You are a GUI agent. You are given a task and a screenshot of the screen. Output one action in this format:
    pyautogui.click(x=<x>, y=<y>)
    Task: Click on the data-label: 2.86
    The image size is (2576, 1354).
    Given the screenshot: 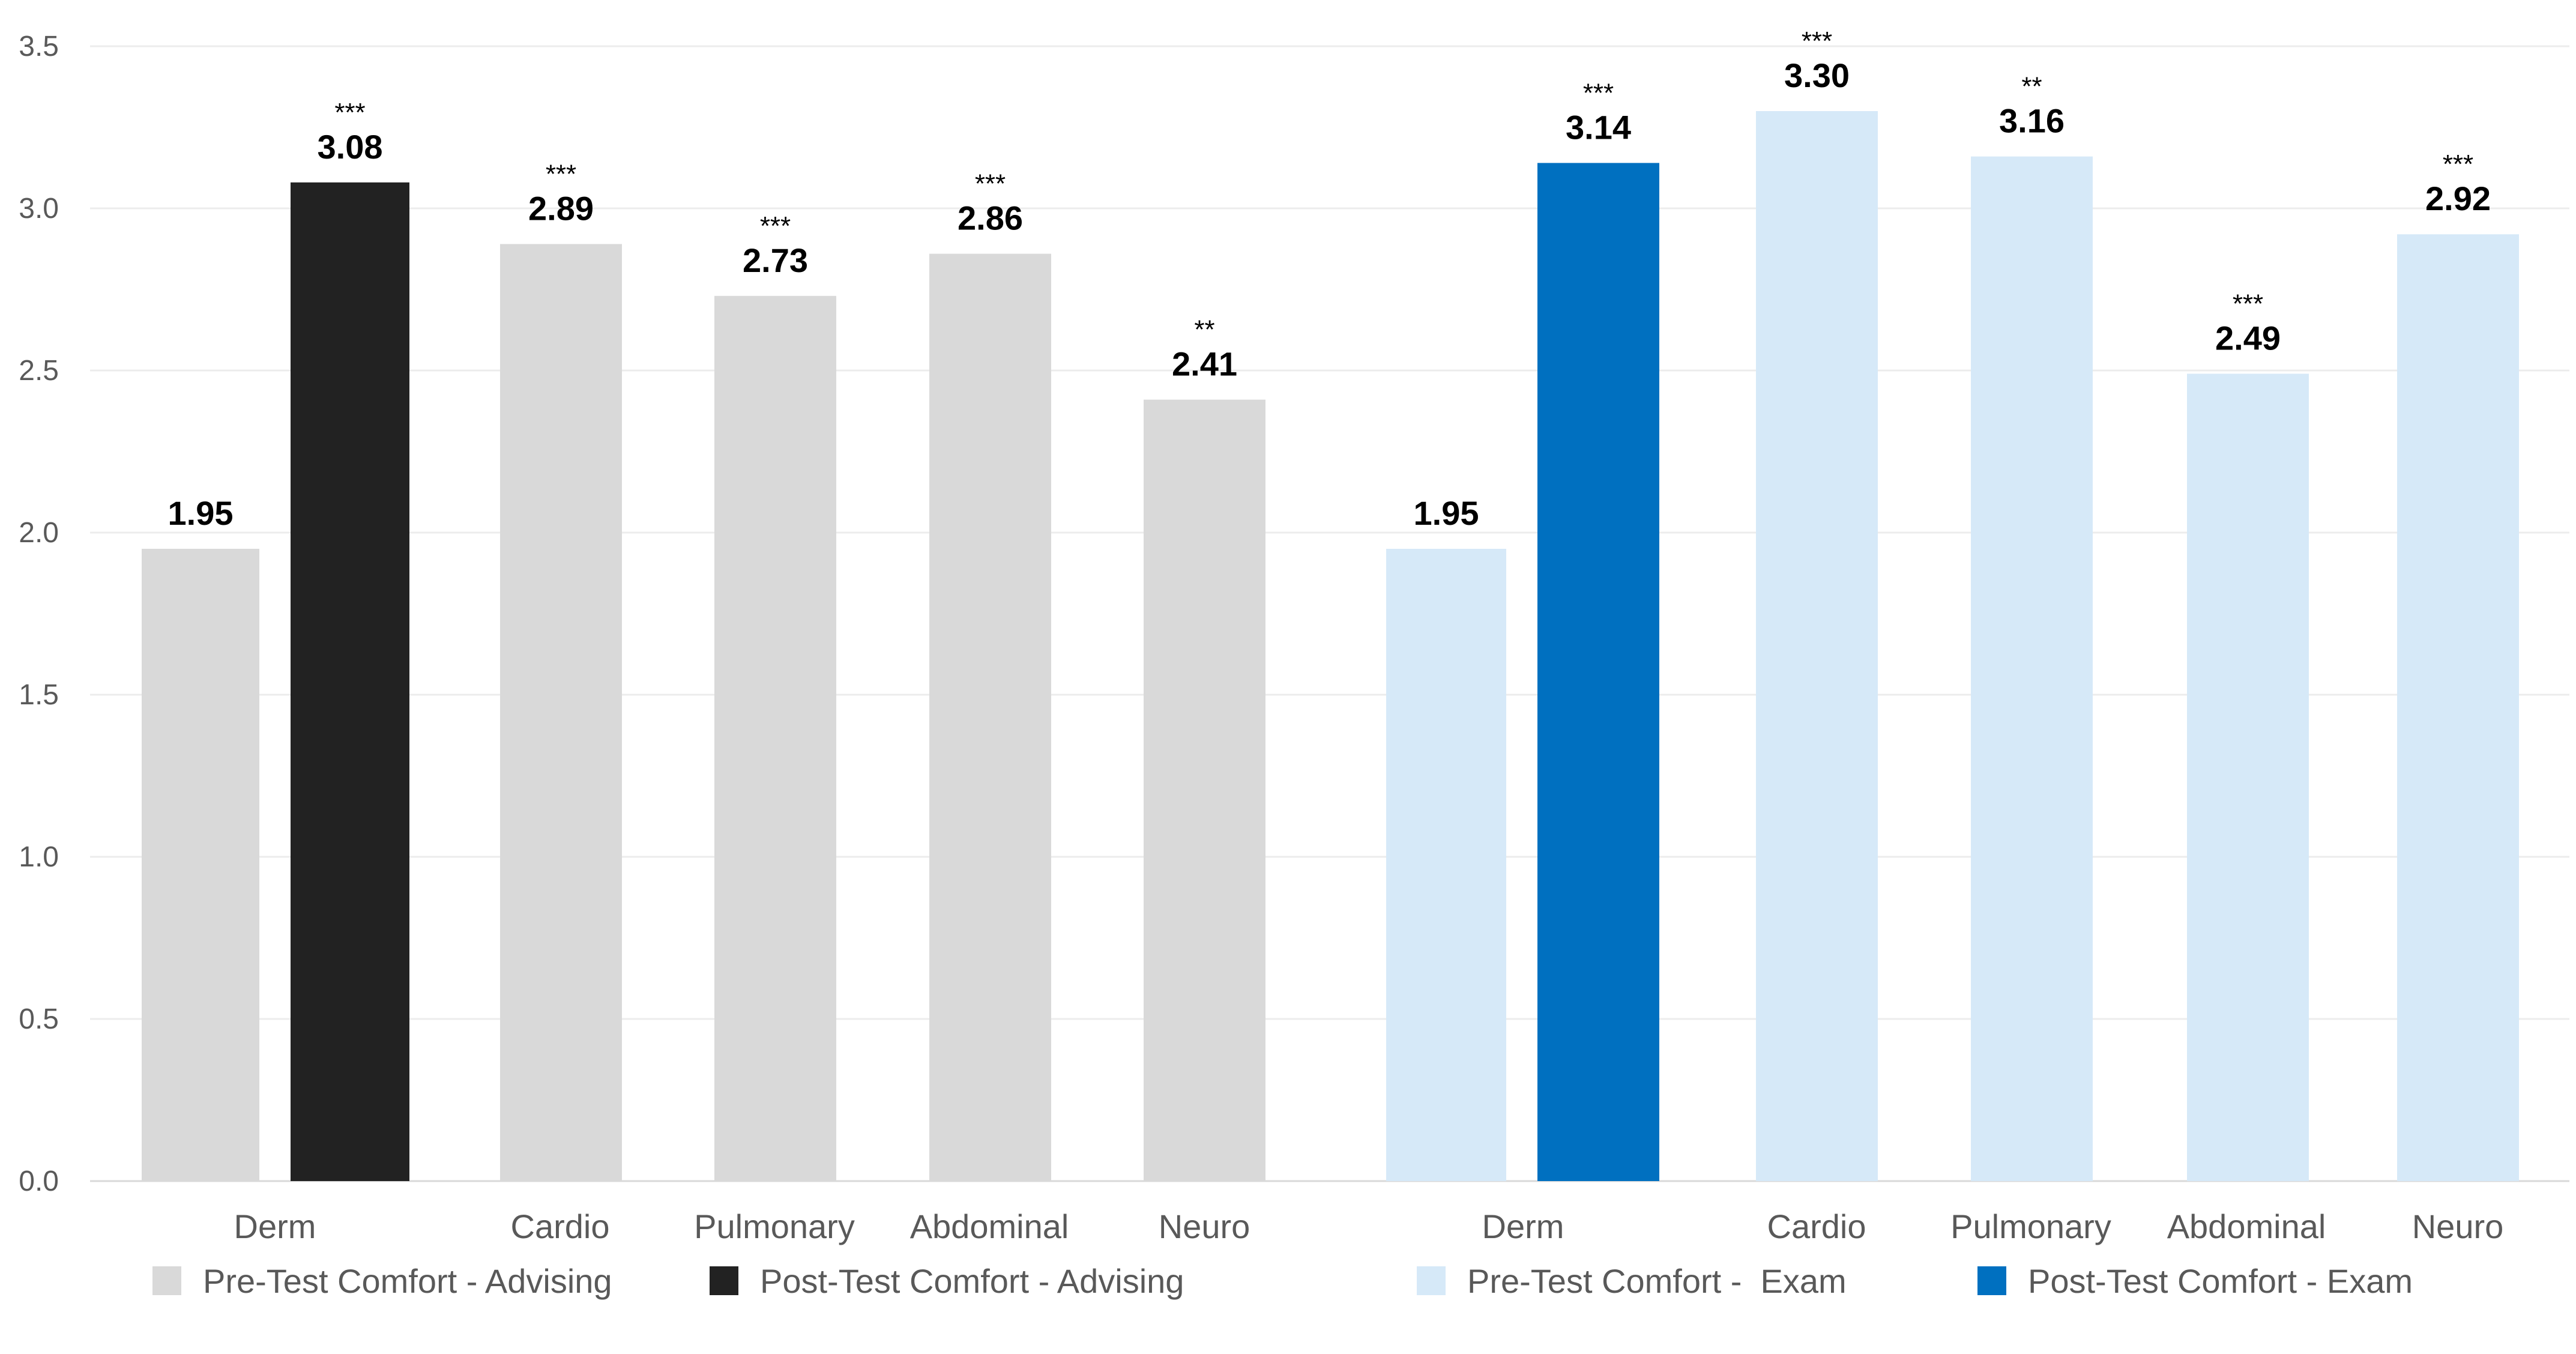 What is the action you would take?
    pyautogui.click(x=990, y=218)
    